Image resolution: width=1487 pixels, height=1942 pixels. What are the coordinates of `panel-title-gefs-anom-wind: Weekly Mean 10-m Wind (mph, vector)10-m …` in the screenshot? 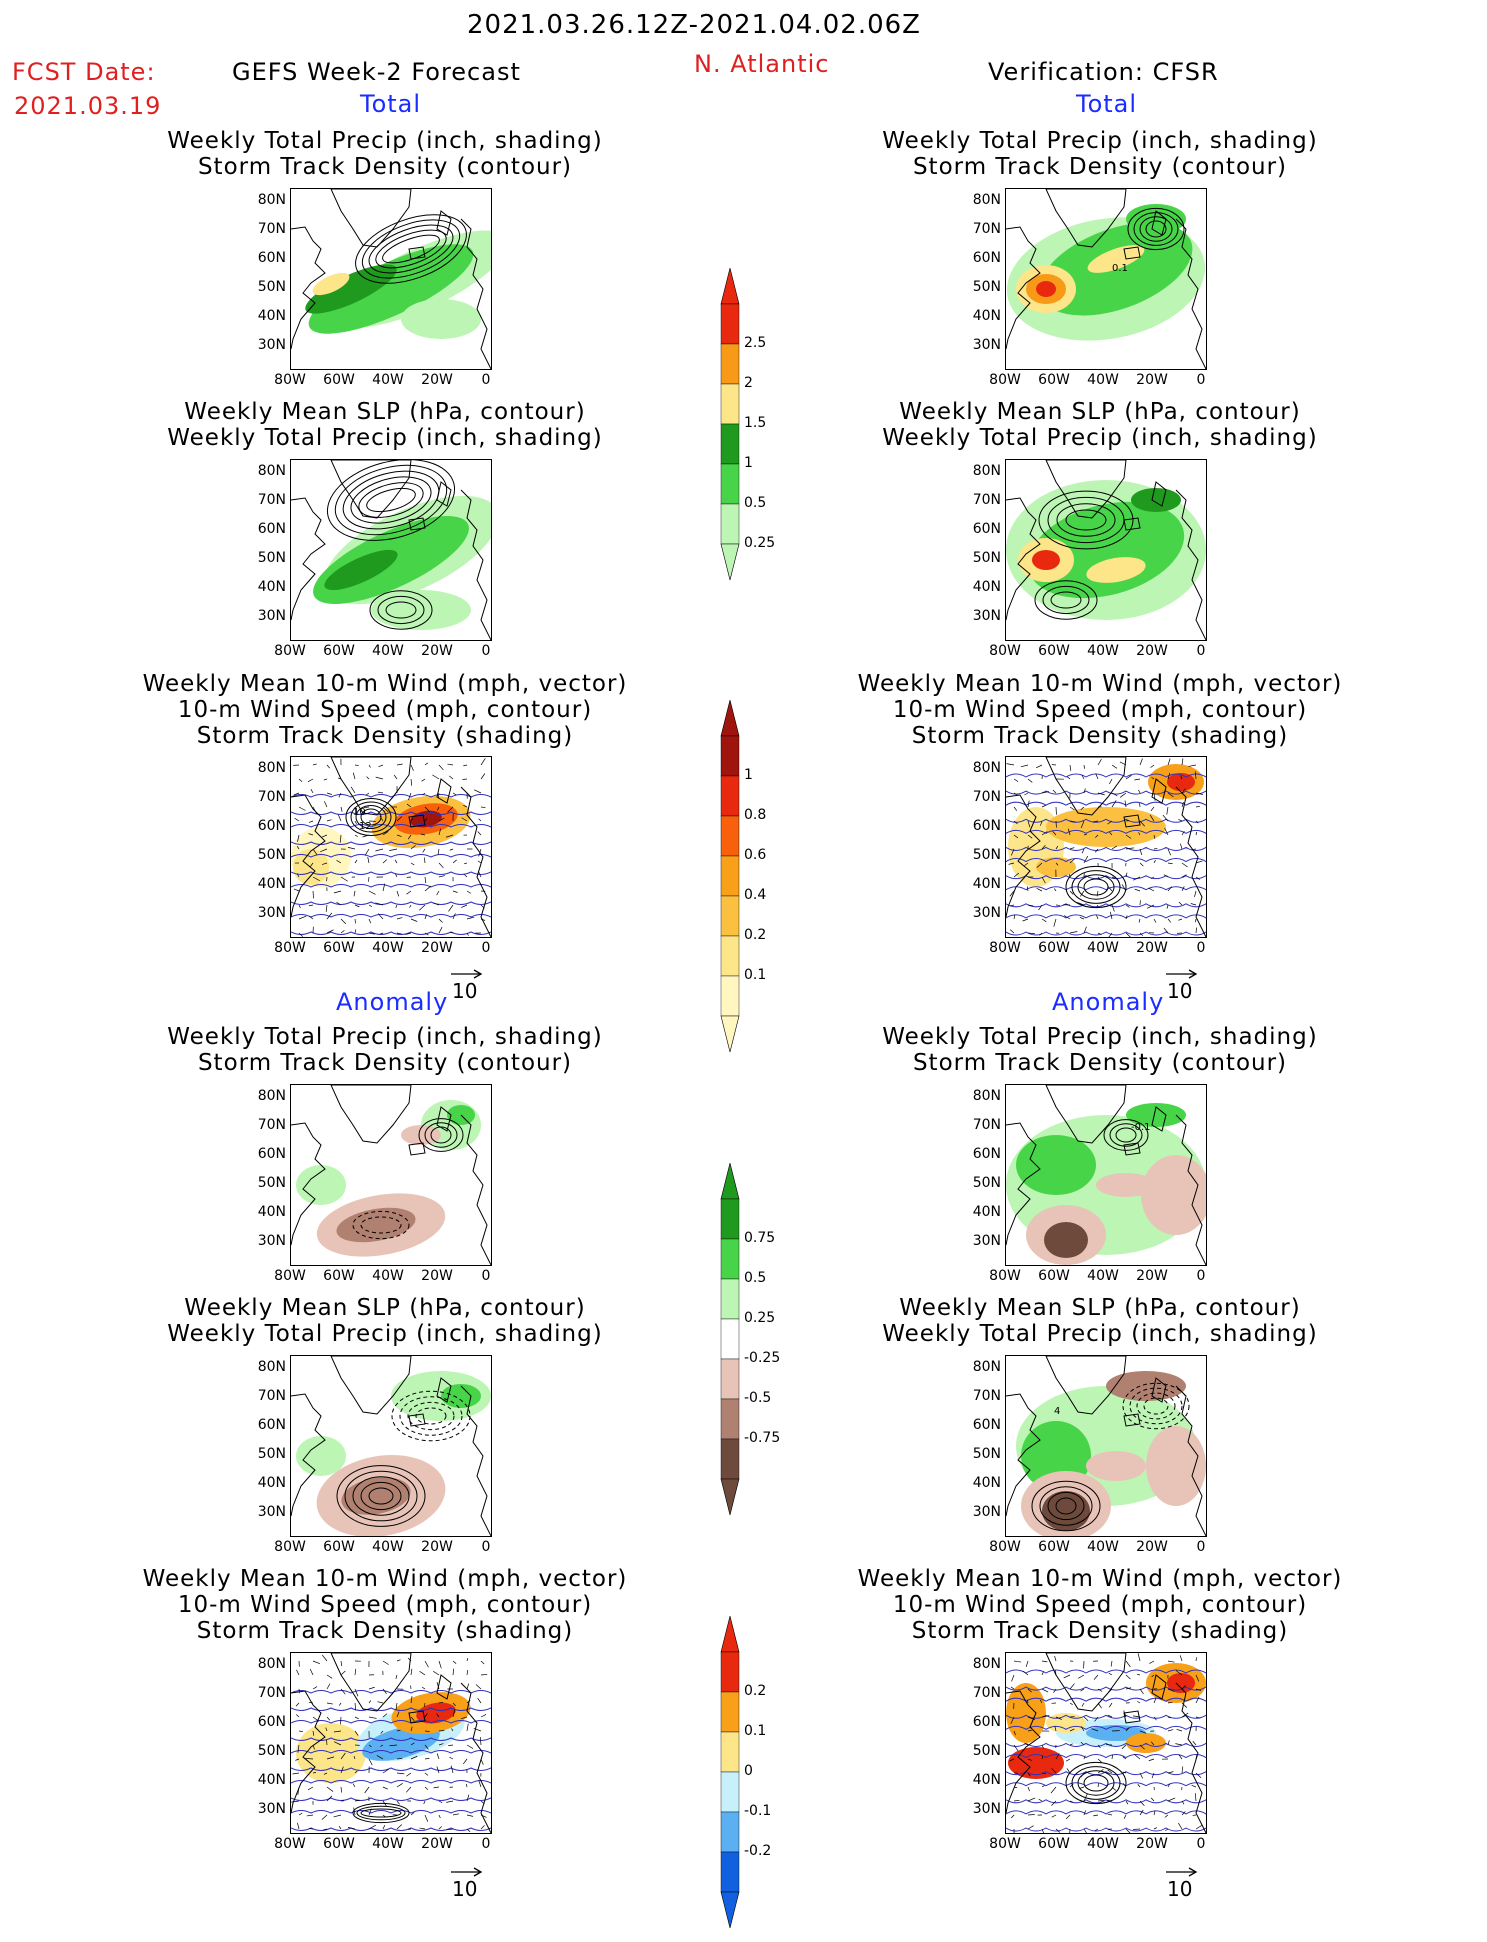 It's located at (385, 1605).